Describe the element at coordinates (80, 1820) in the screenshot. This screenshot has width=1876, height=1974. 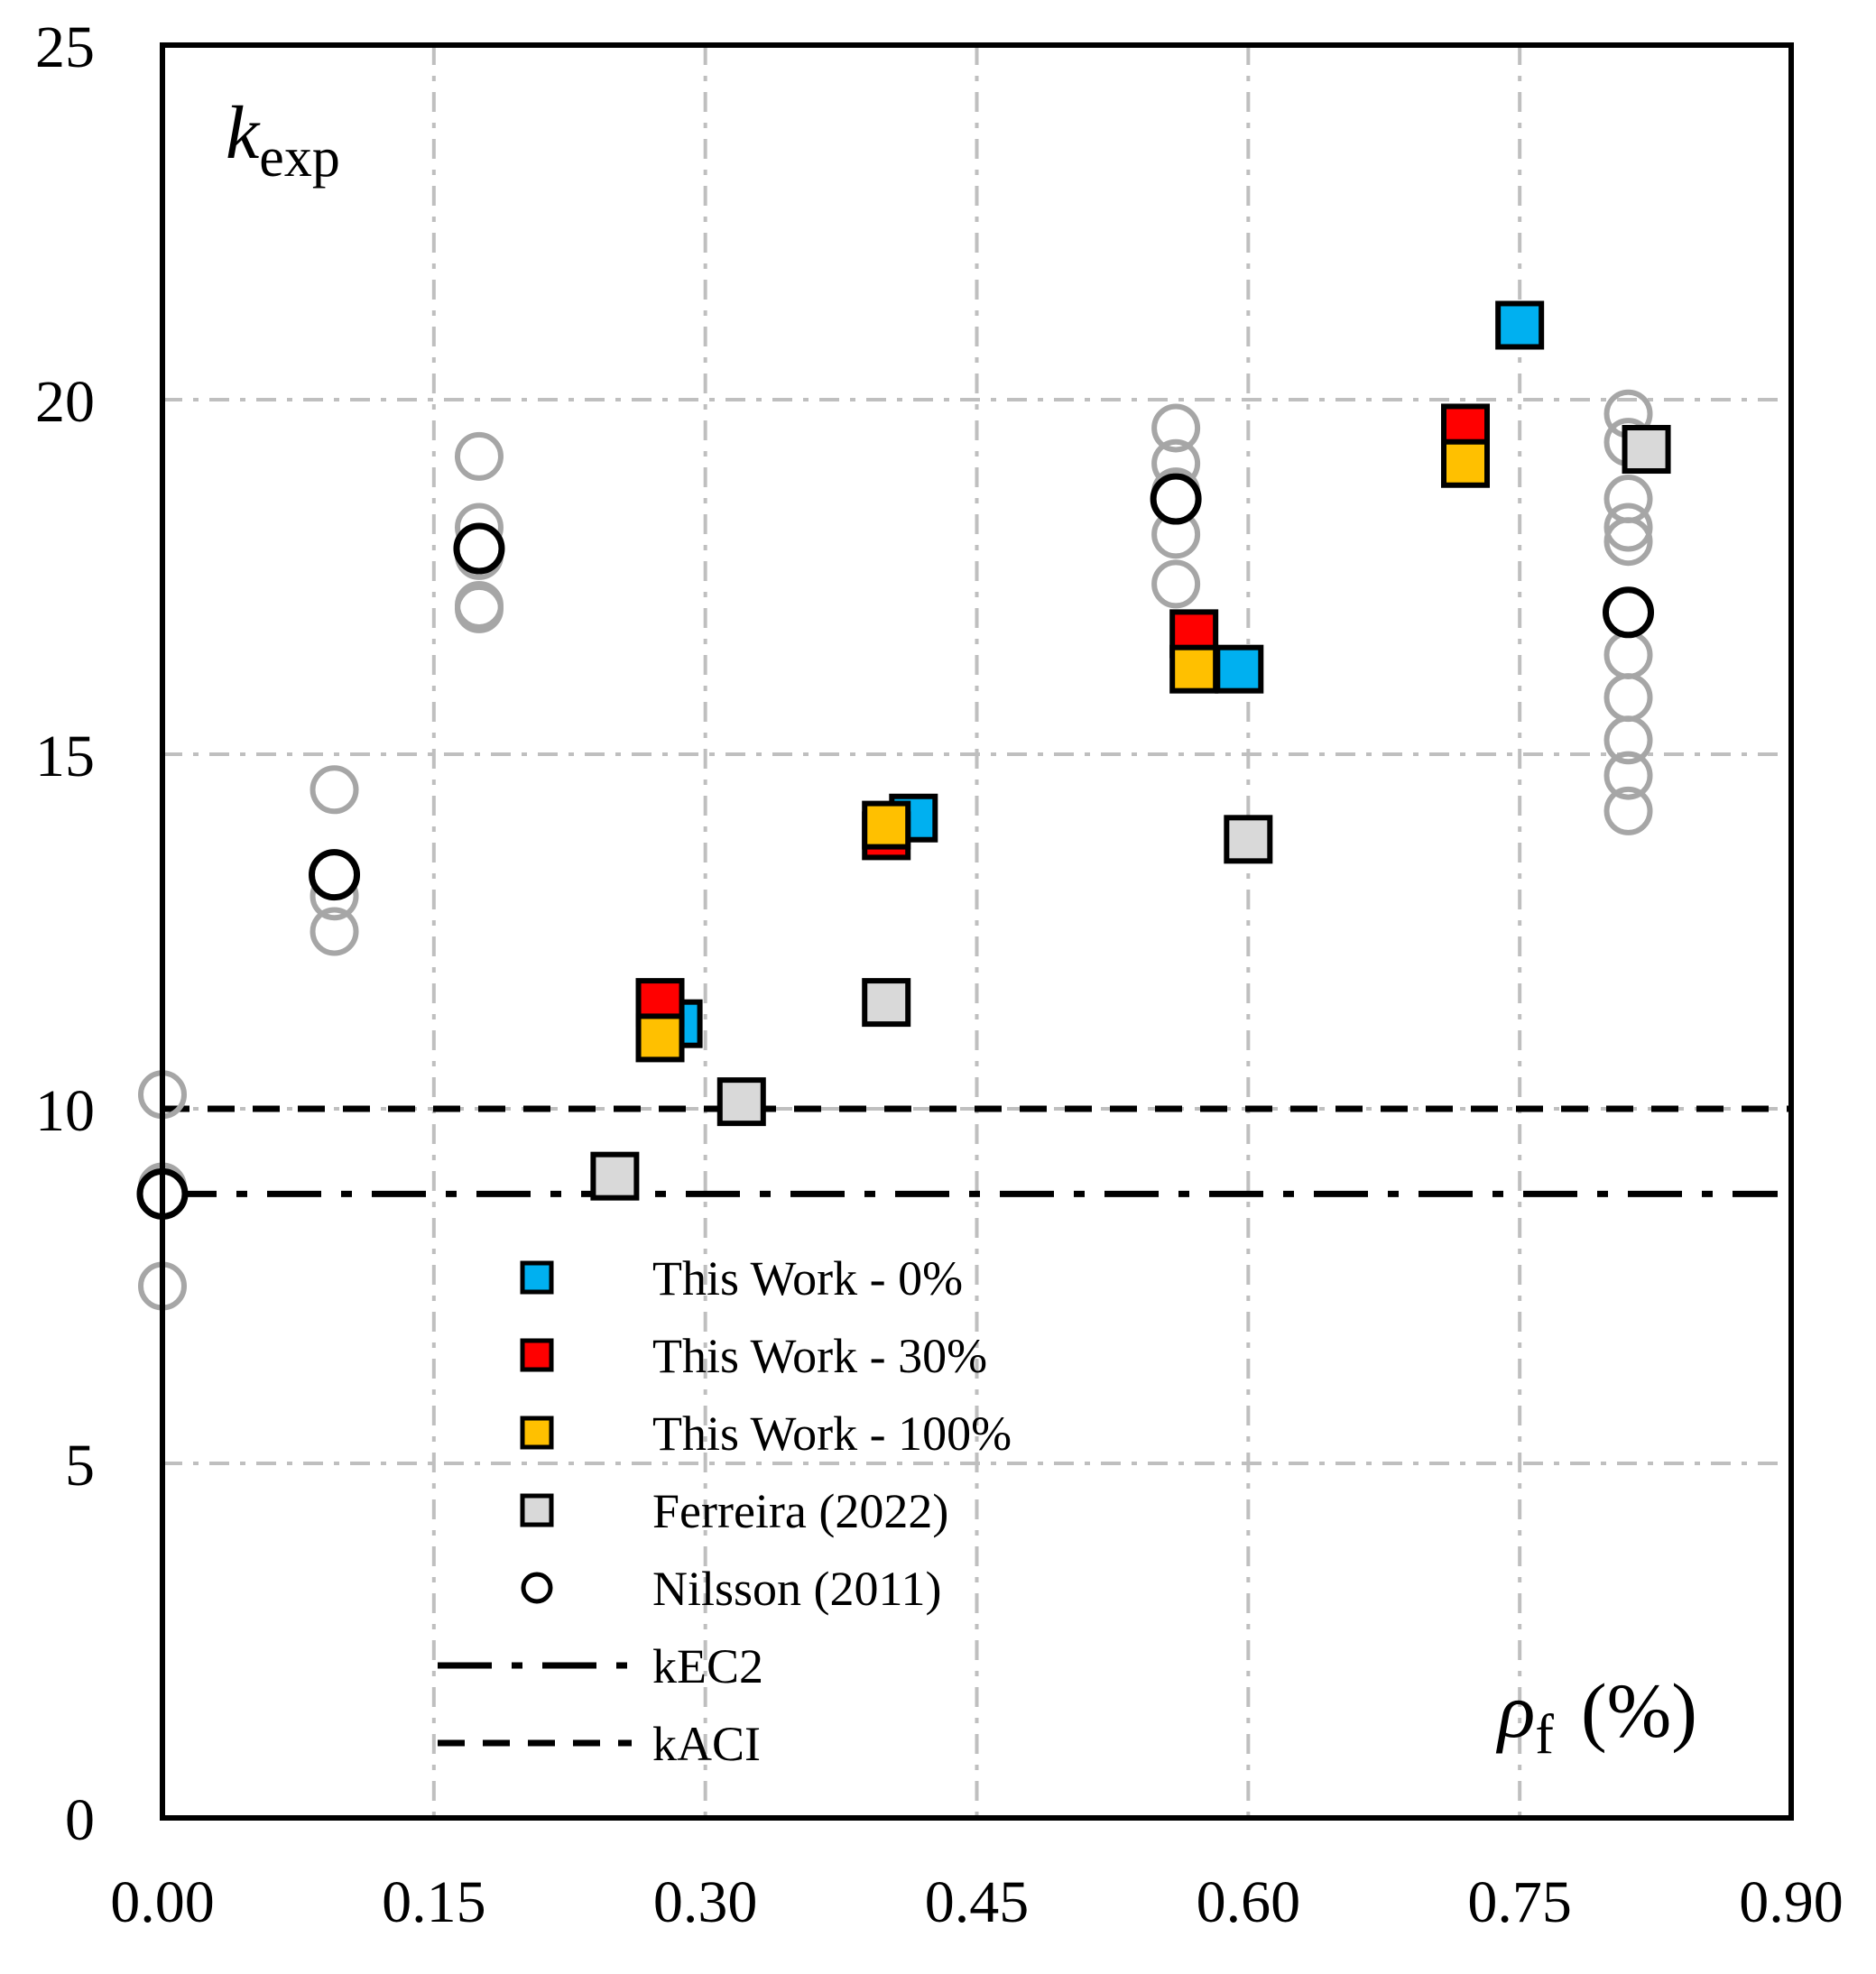
I see `y-tick-label: 0` at that location.